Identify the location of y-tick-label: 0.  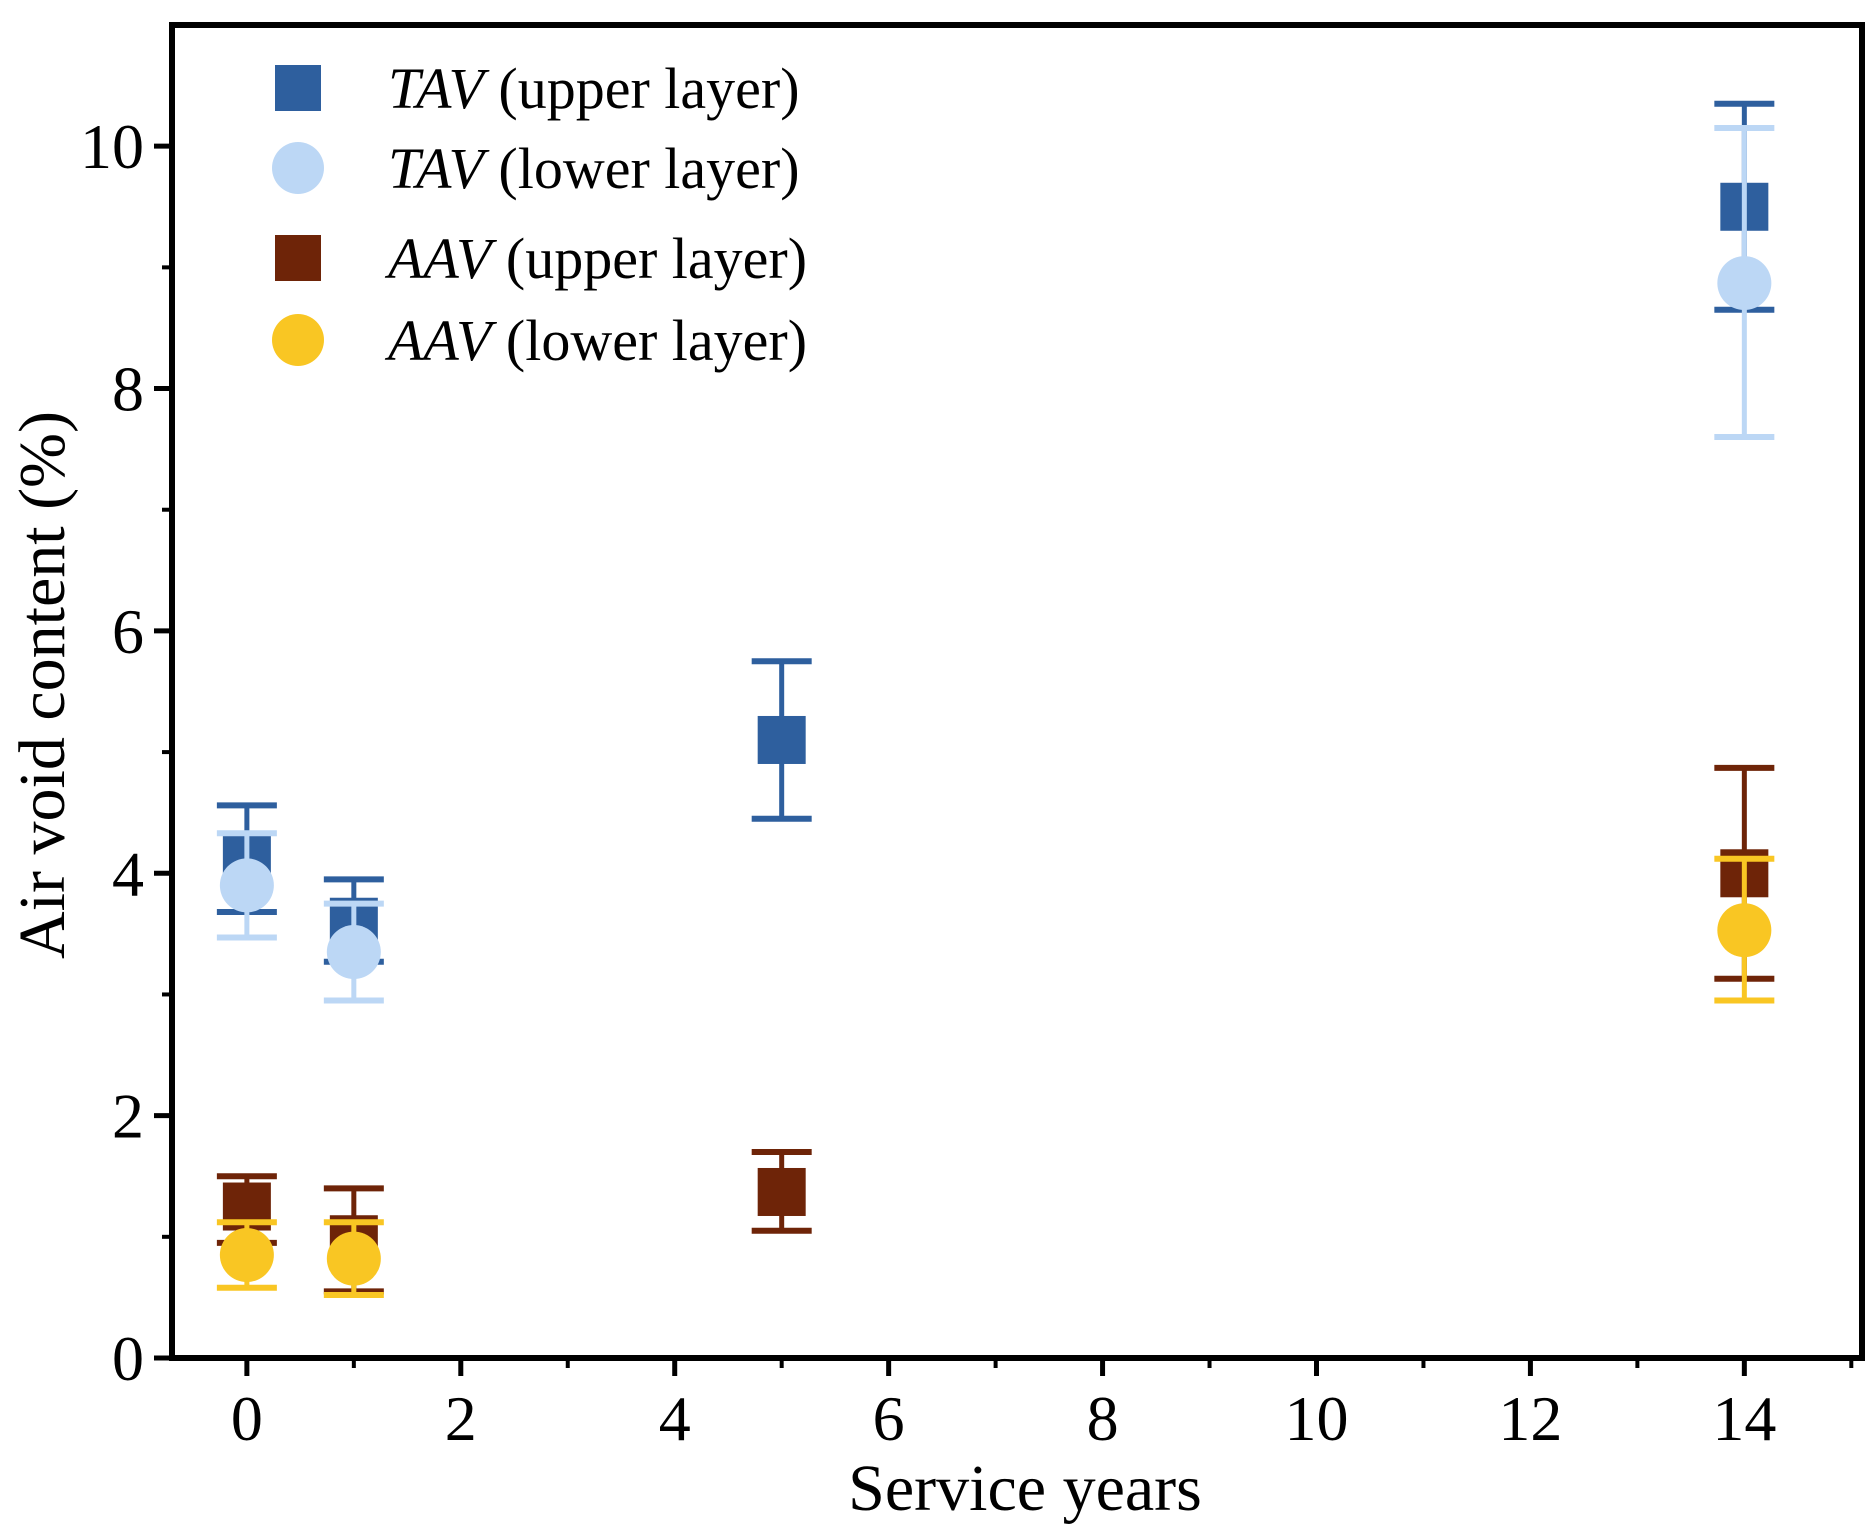
(128, 1358).